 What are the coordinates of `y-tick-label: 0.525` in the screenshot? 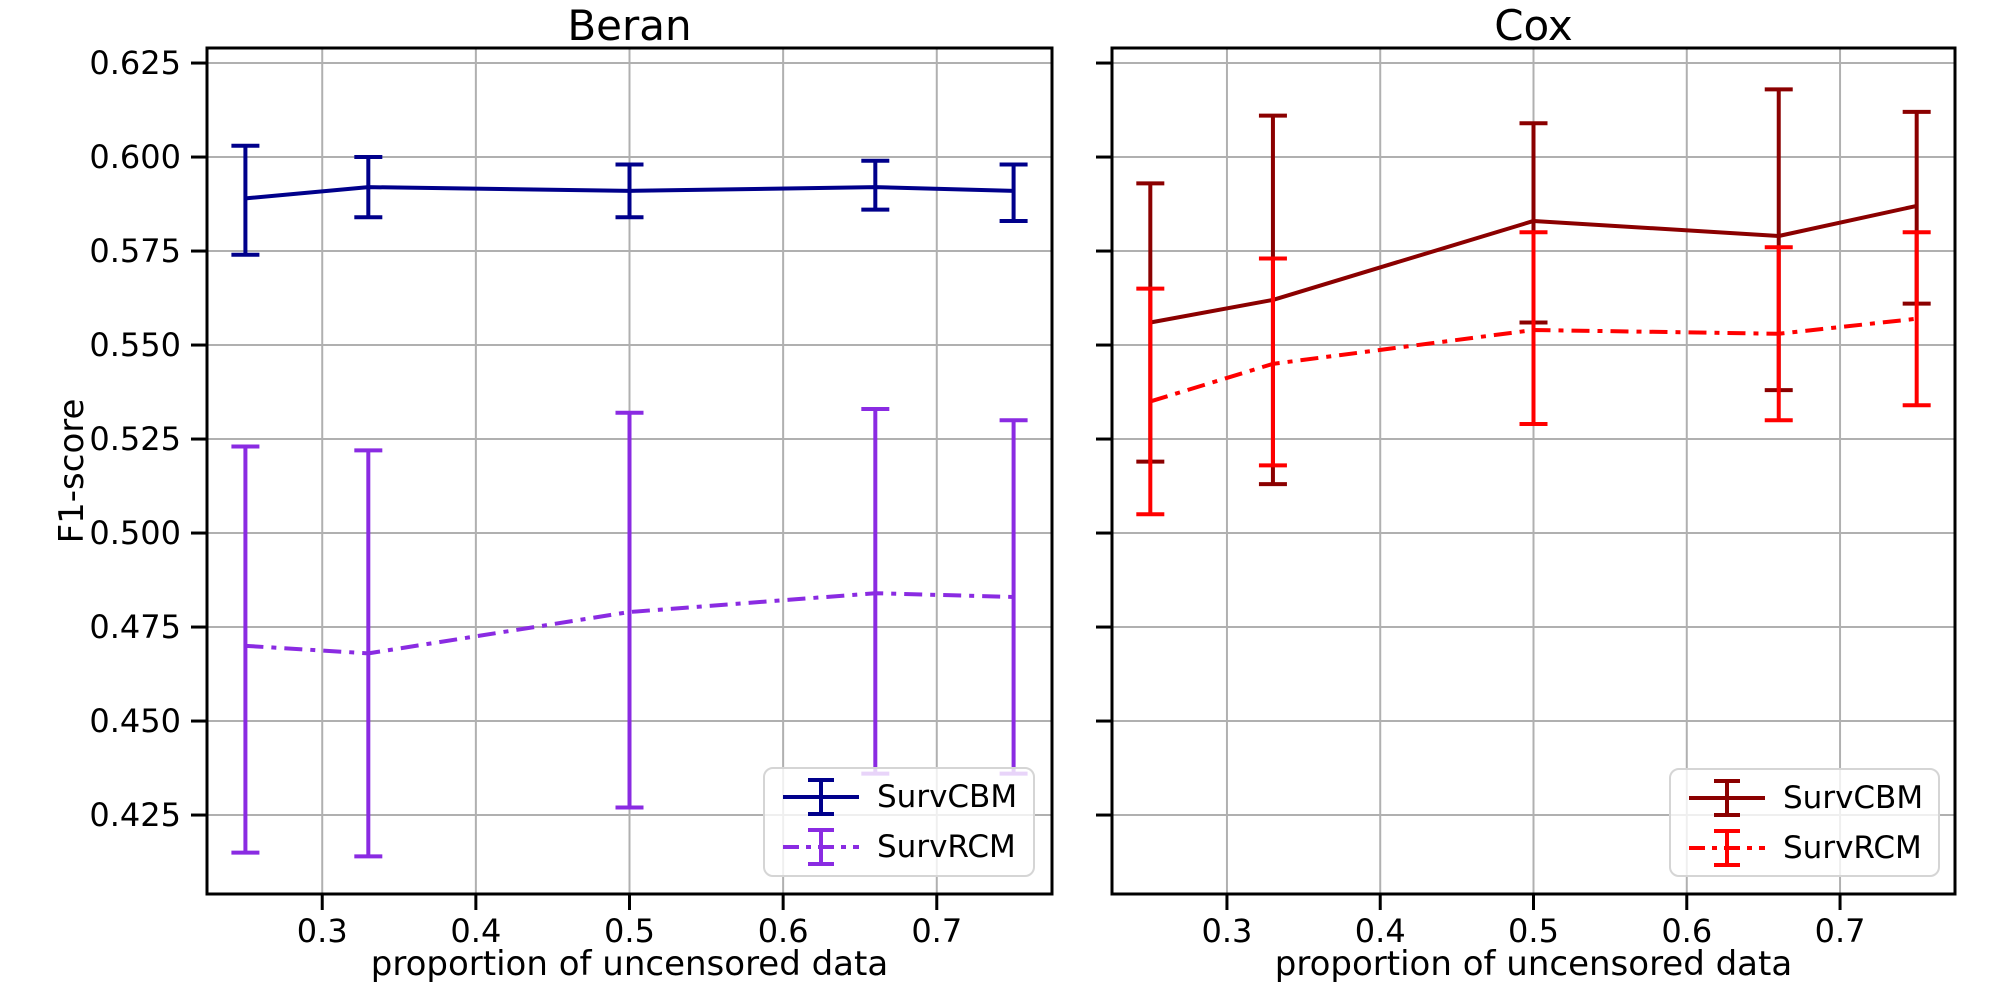 It's located at (135, 439).